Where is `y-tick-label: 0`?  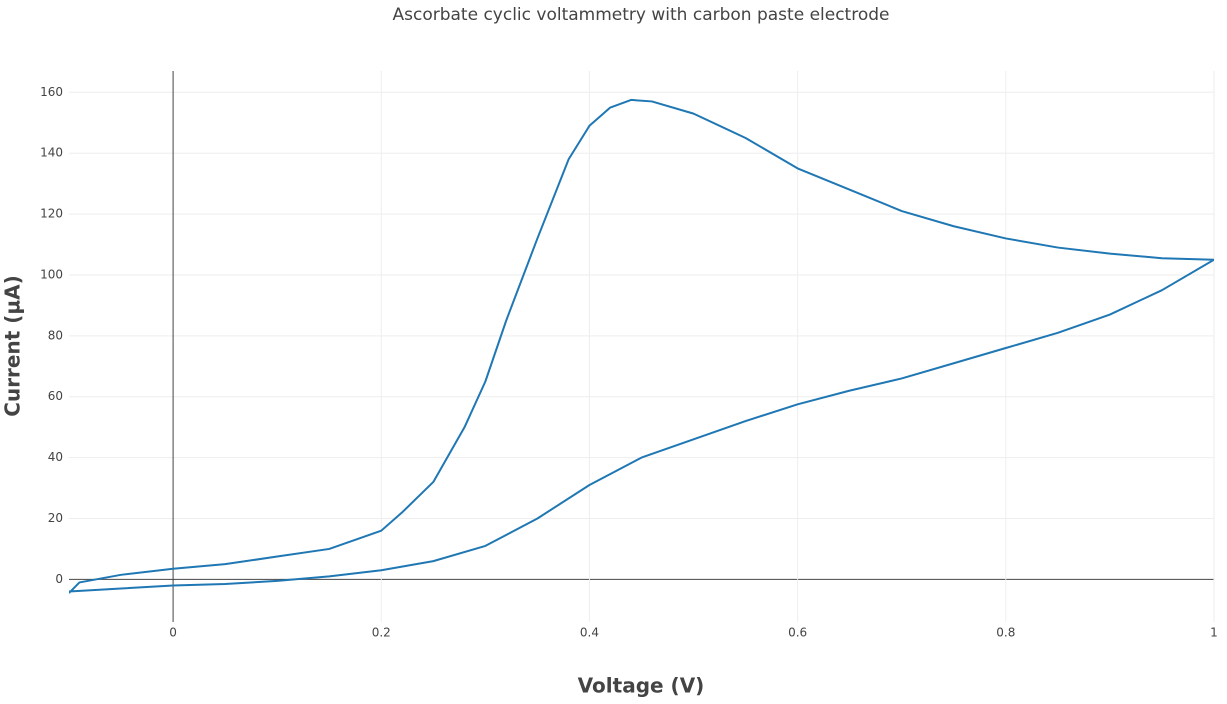 y-tick-label: 0 is located at coordinates (59, 579).